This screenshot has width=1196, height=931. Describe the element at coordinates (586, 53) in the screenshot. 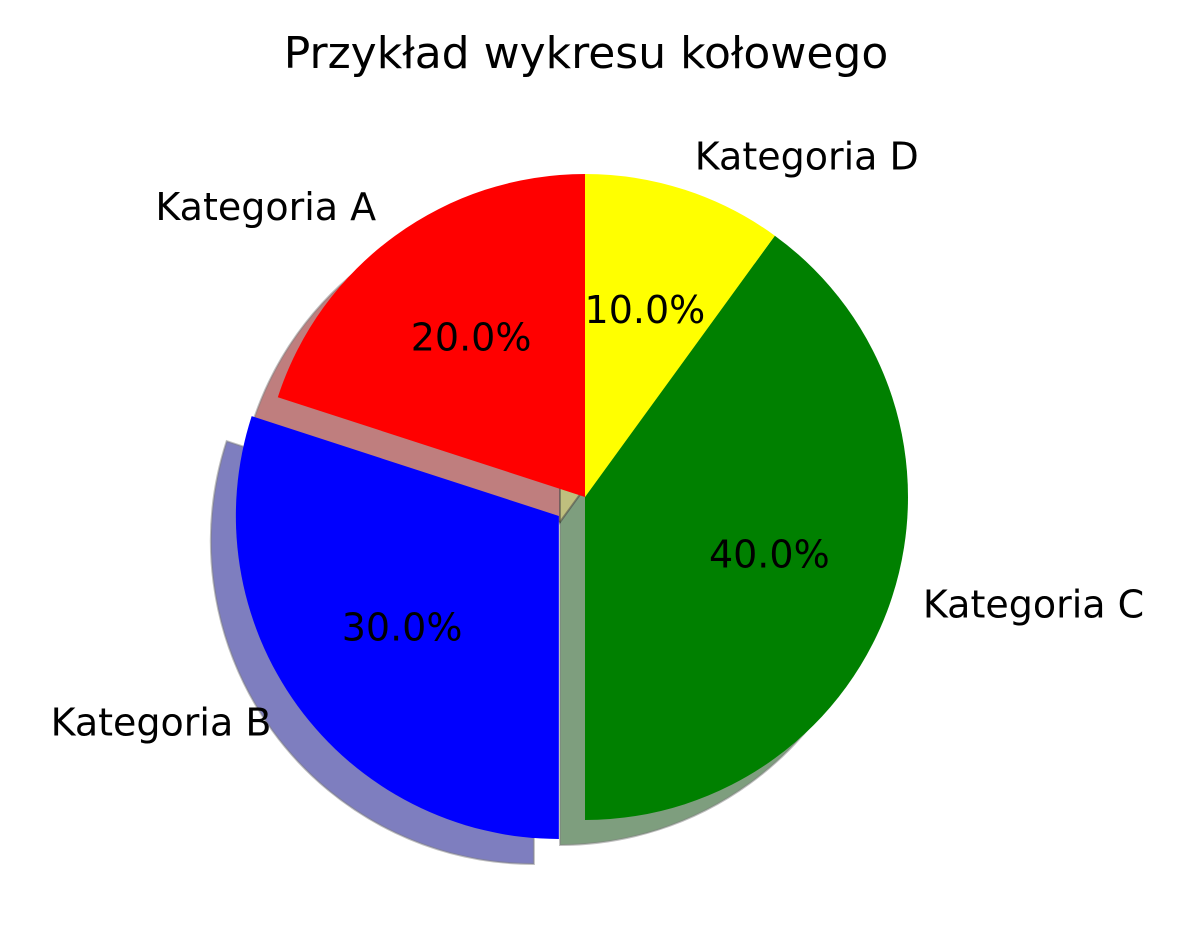

I see `chart-title: Przykład wykresu kołowego` at that location.